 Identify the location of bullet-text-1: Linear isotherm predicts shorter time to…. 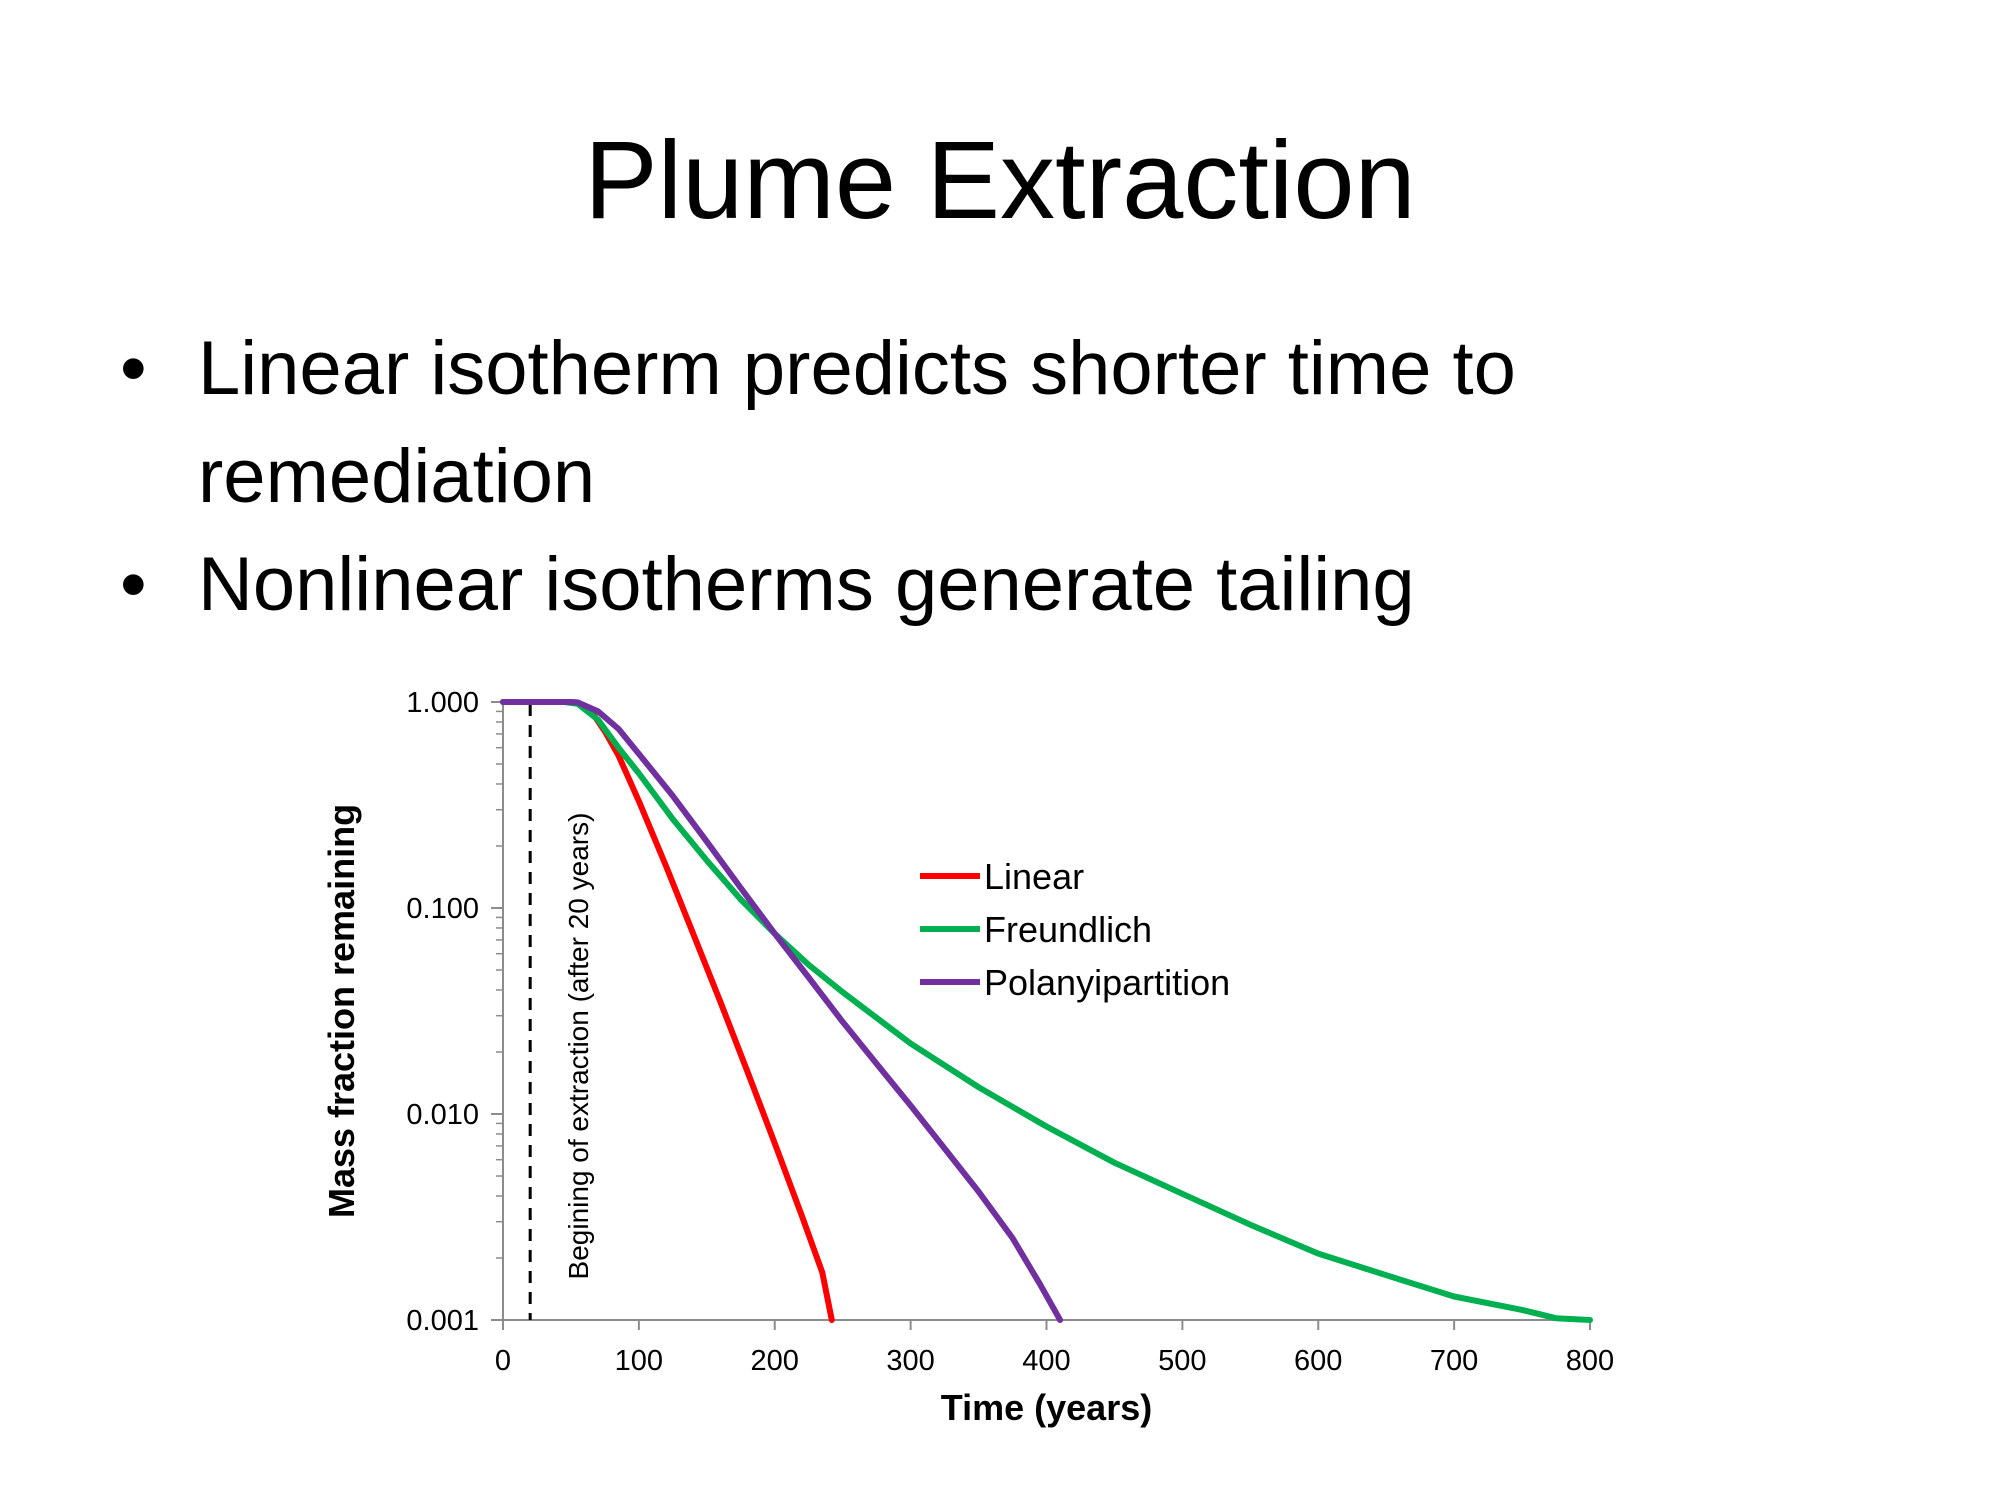
(857, 422).